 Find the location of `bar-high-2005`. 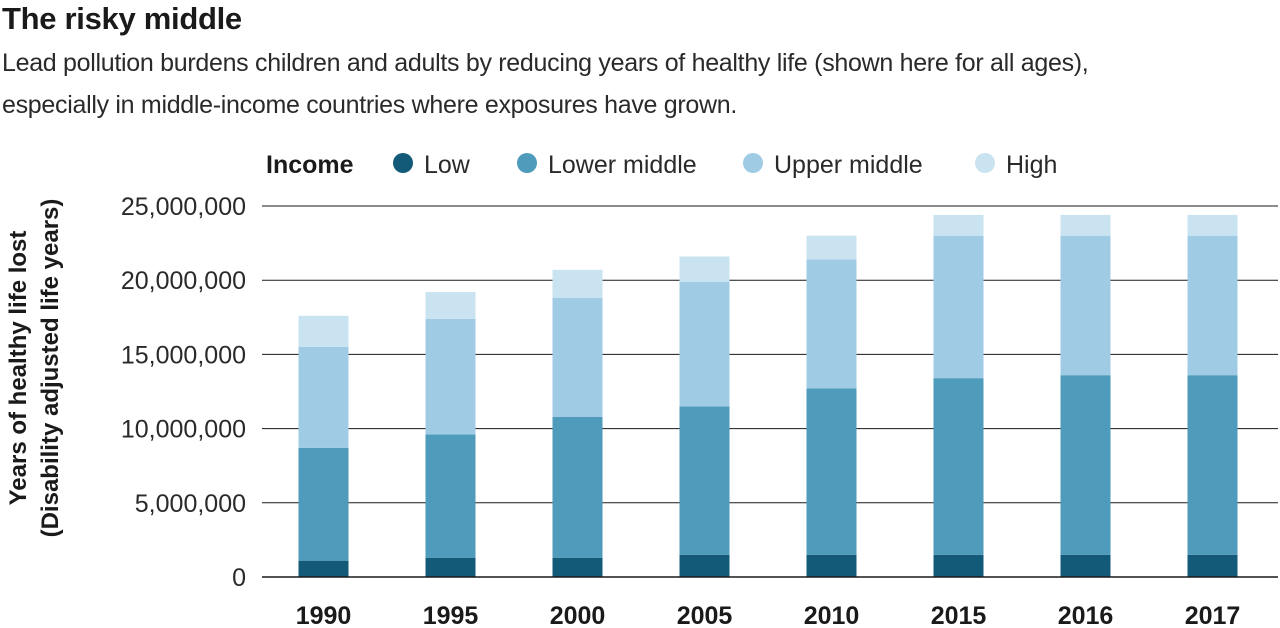

bar-high-2005 is located at coordinates (704, 269).